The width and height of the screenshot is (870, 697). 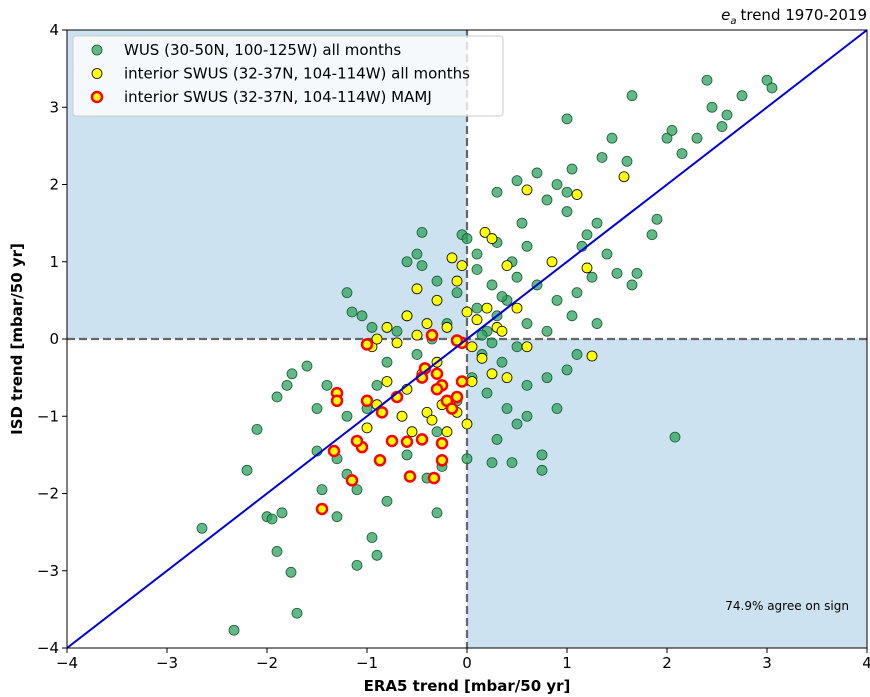 What do you see at coordinates (167, 663) in the screenshot?
I see `x-tick-label: −3` at bounding box center [167, 663].